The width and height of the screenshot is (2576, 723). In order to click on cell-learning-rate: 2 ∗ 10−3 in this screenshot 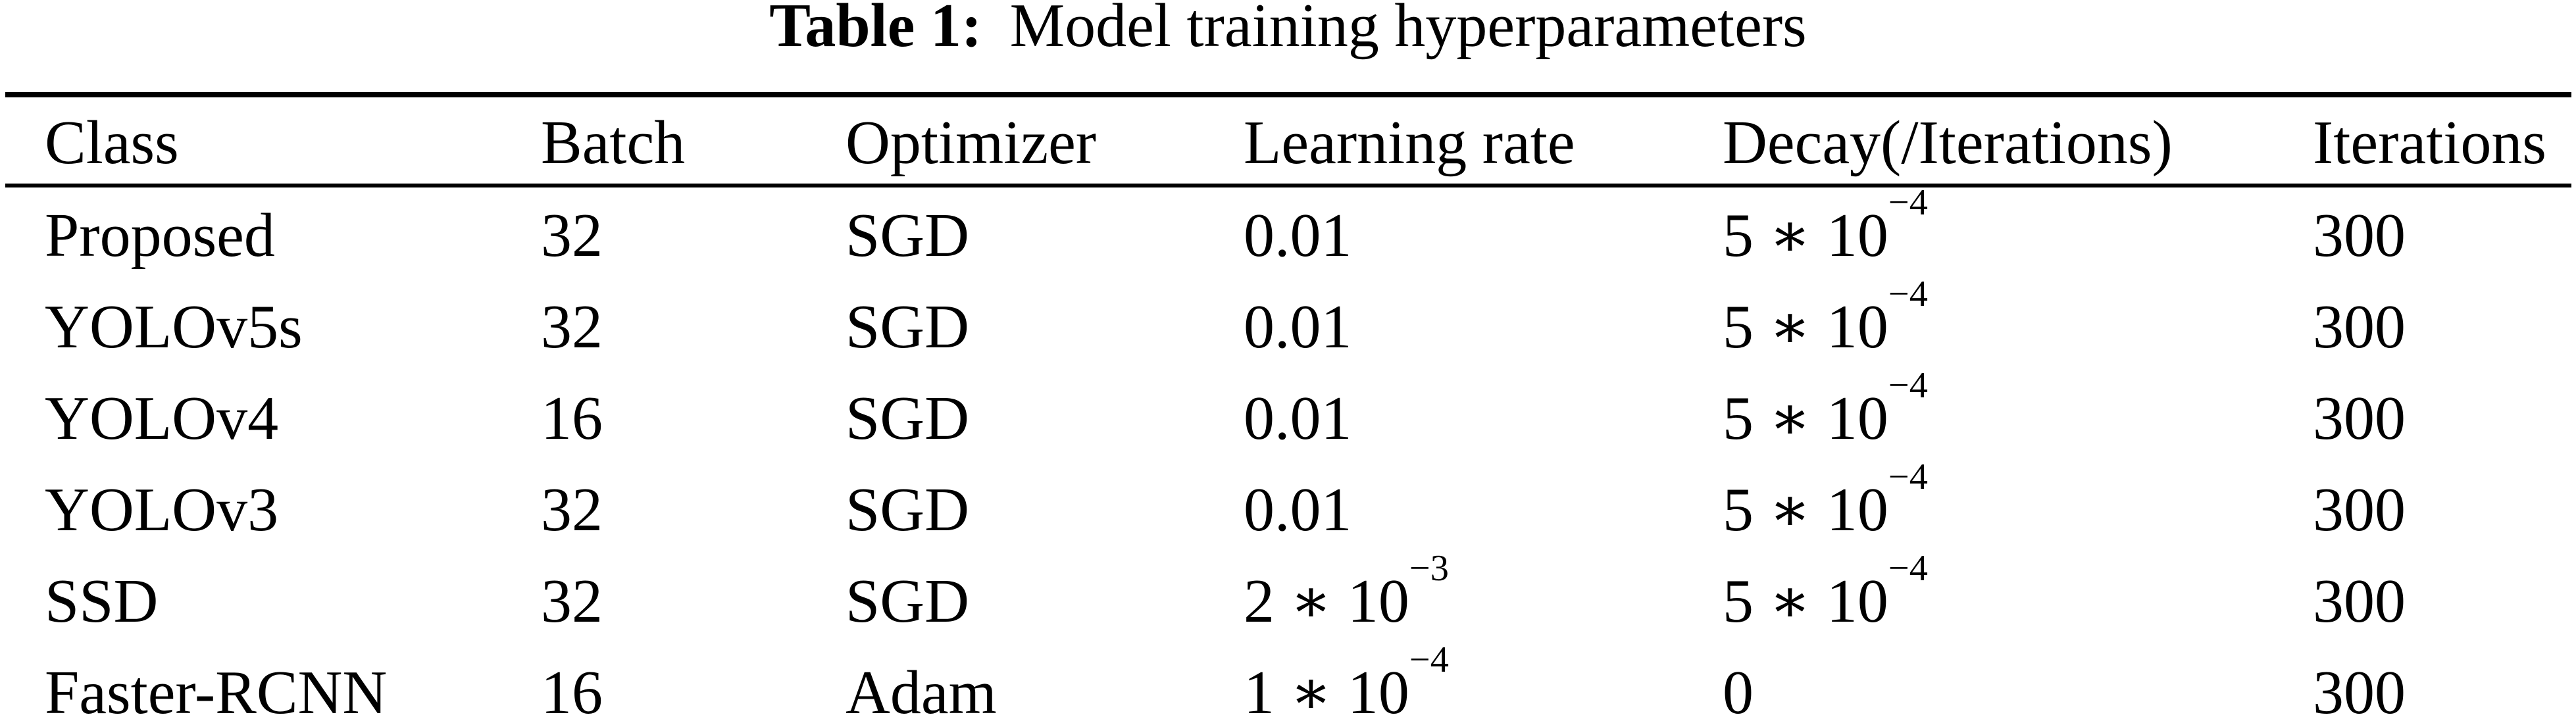, I will do `click(1483, 597)`.